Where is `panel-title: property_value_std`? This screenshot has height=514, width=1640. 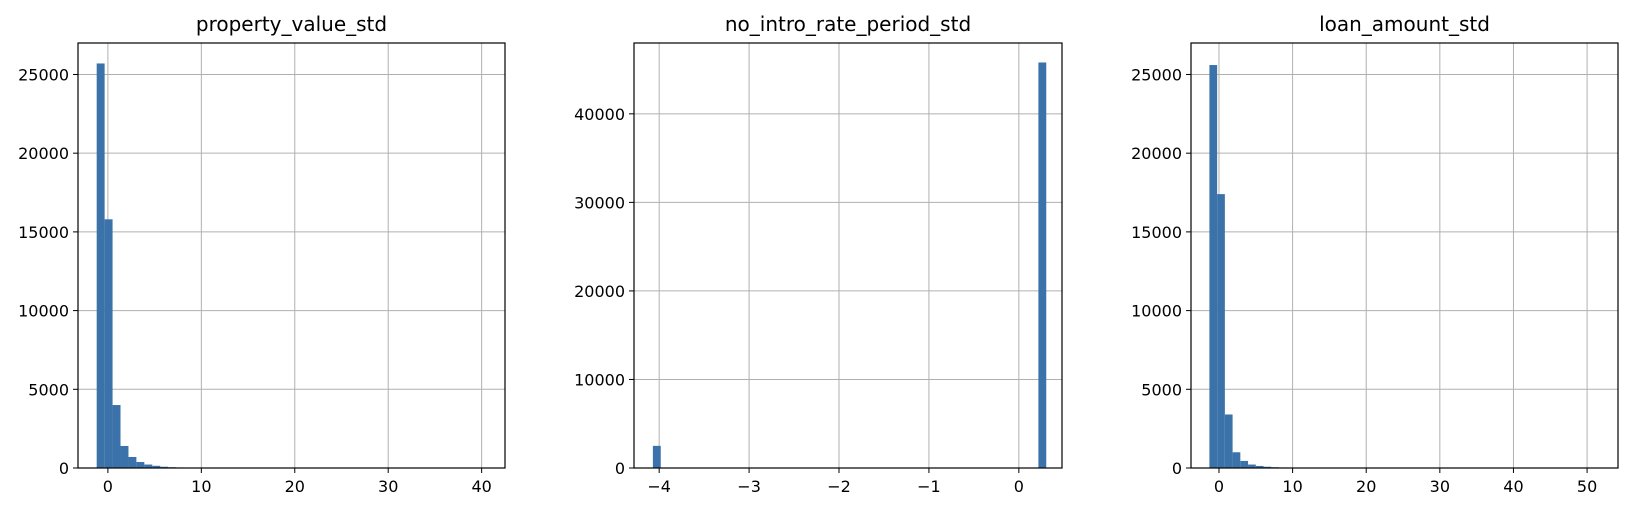 panel-title: property_value_std is located at coordinates (291, 24).